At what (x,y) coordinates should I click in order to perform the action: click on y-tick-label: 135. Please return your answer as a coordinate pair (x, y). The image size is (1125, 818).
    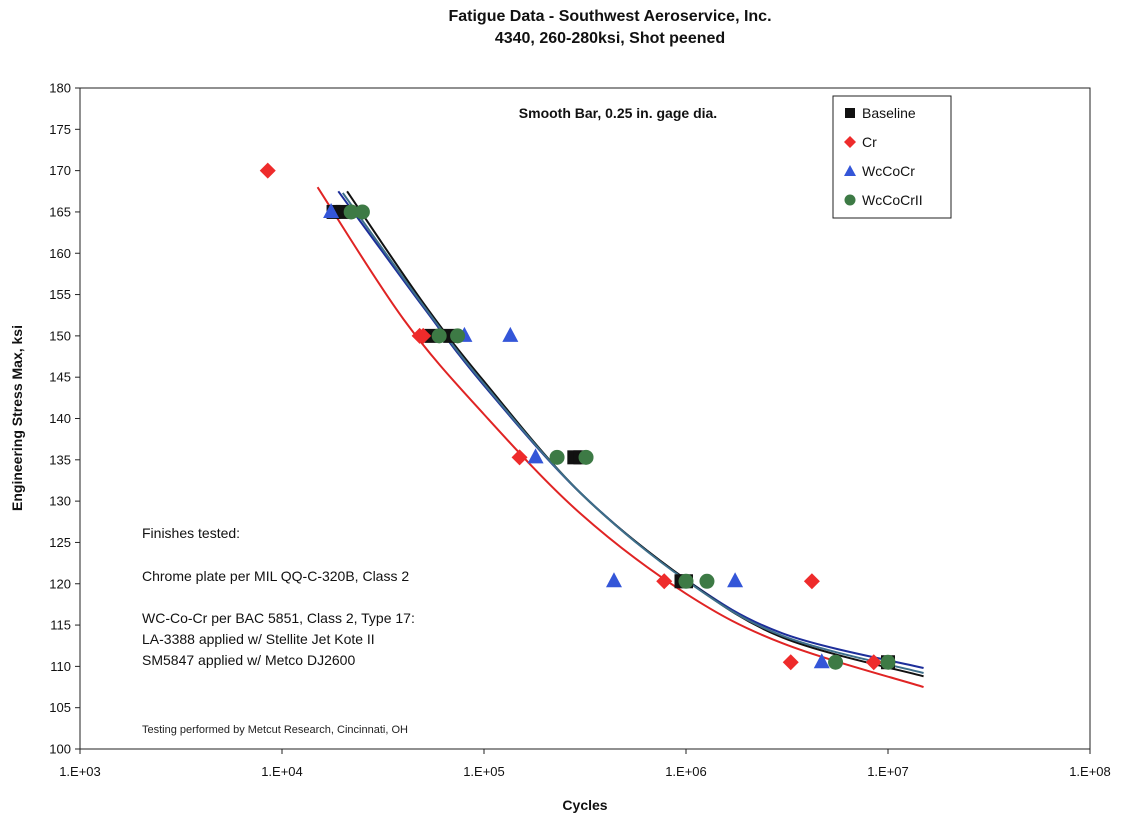
    Looking at the image, I should click on (60, 459).